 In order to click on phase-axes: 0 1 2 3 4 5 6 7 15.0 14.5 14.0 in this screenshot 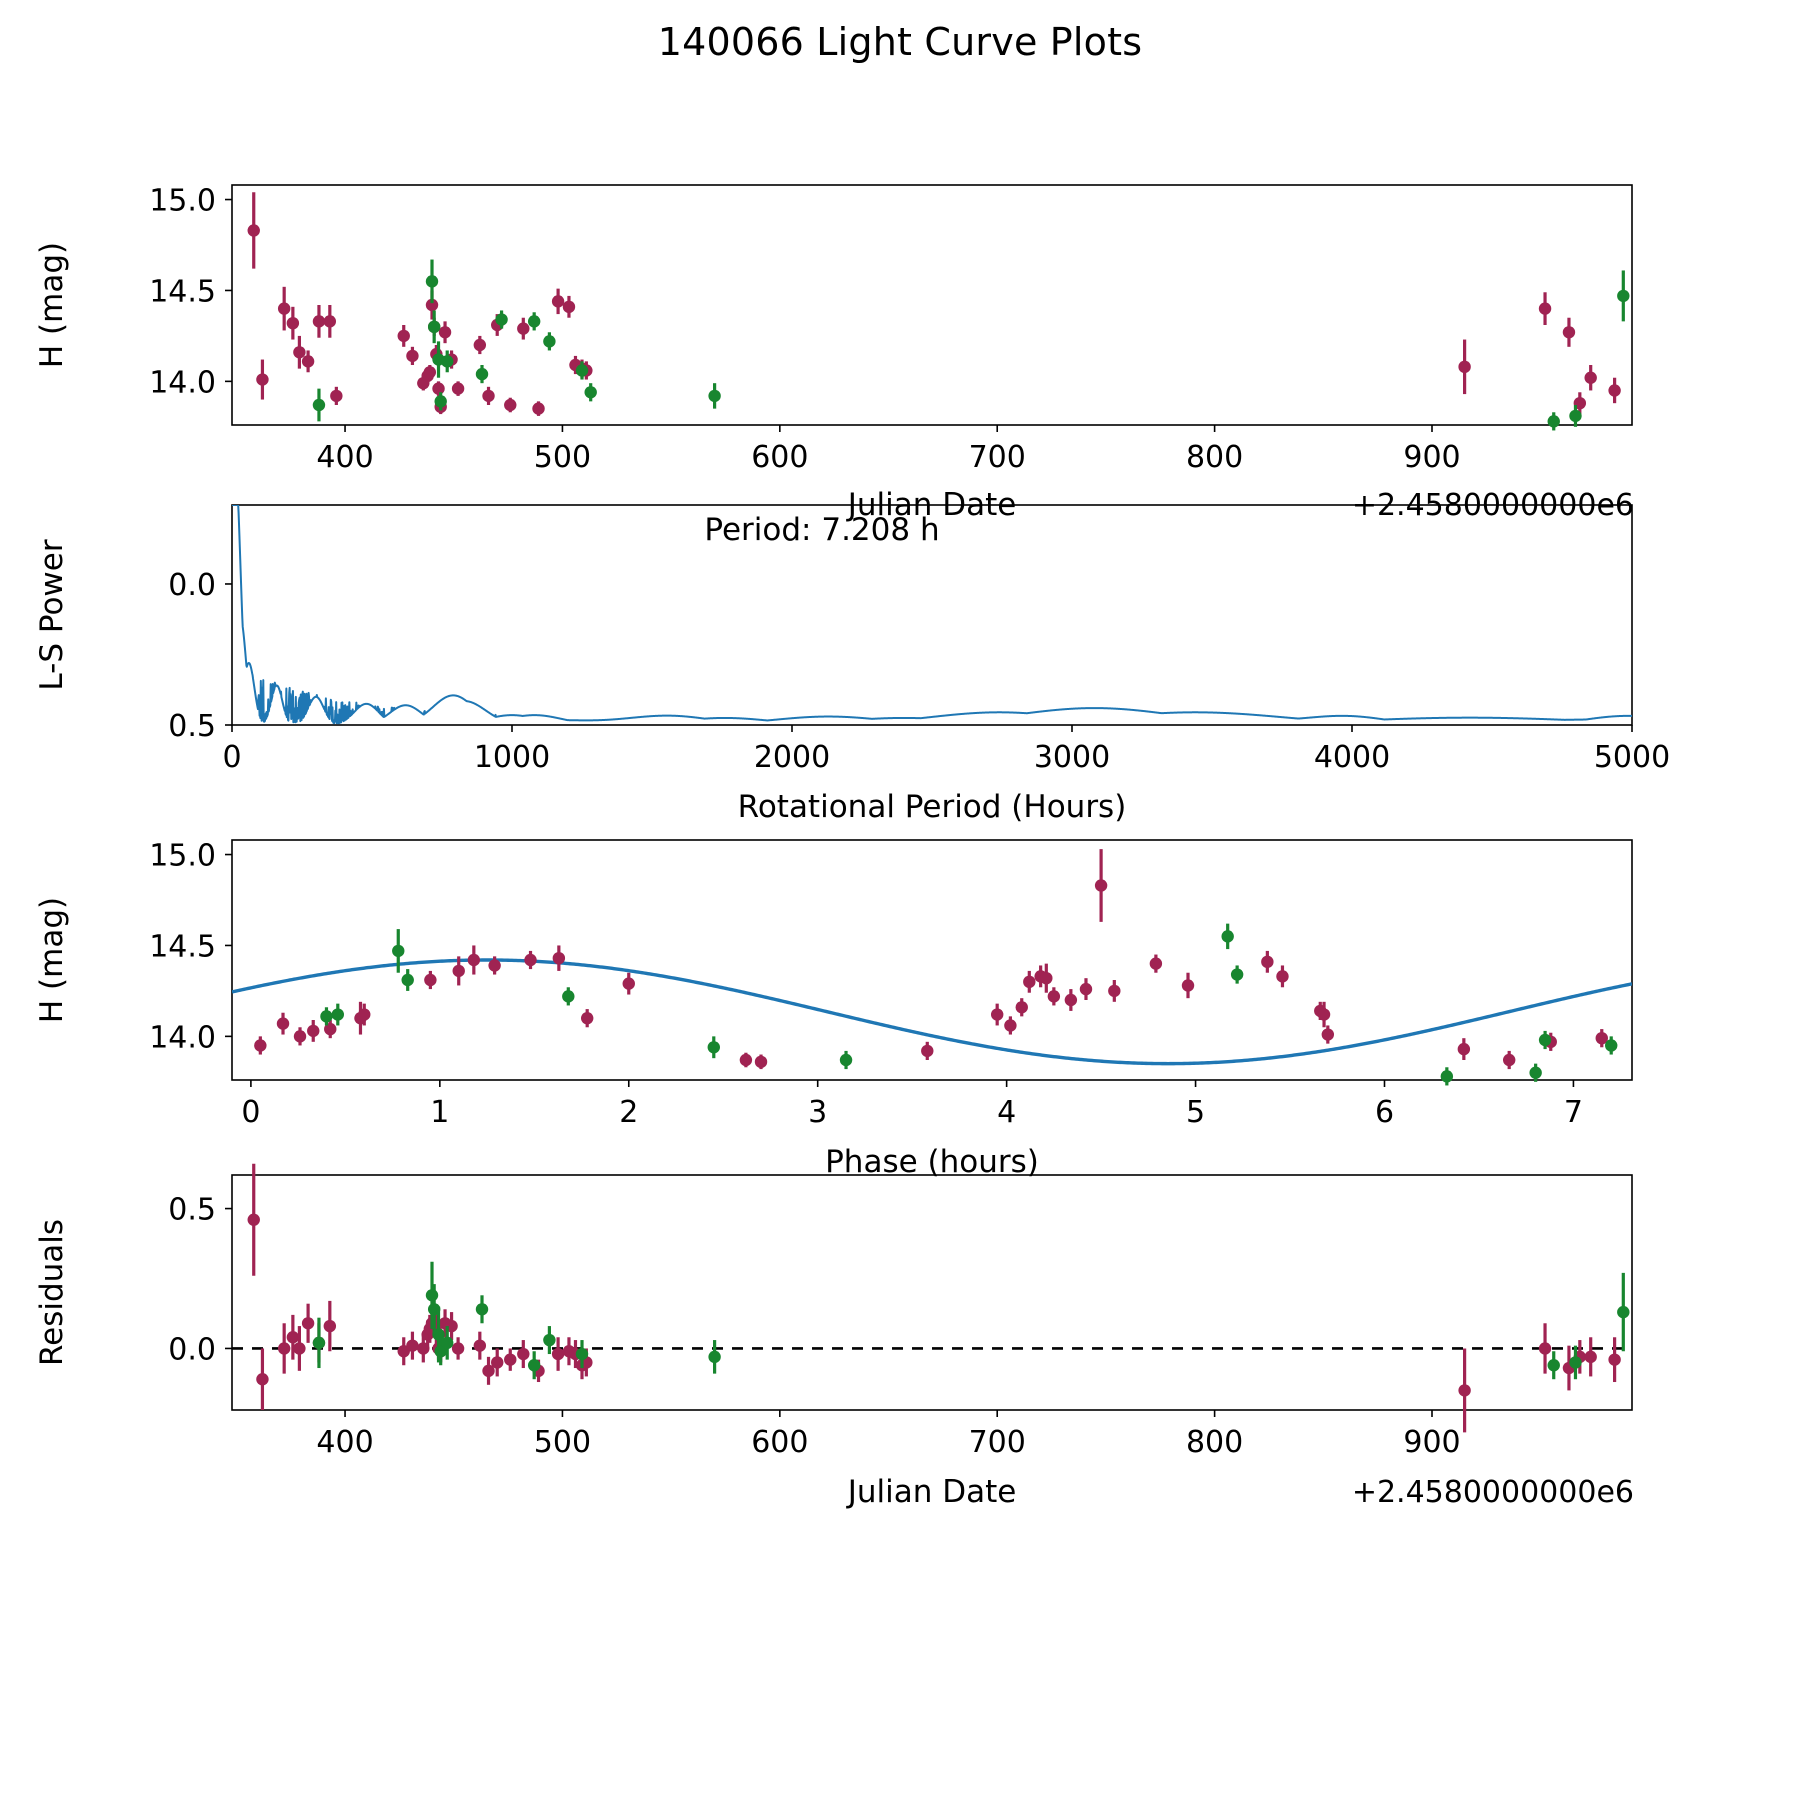, I will do `click(891, 984)`.